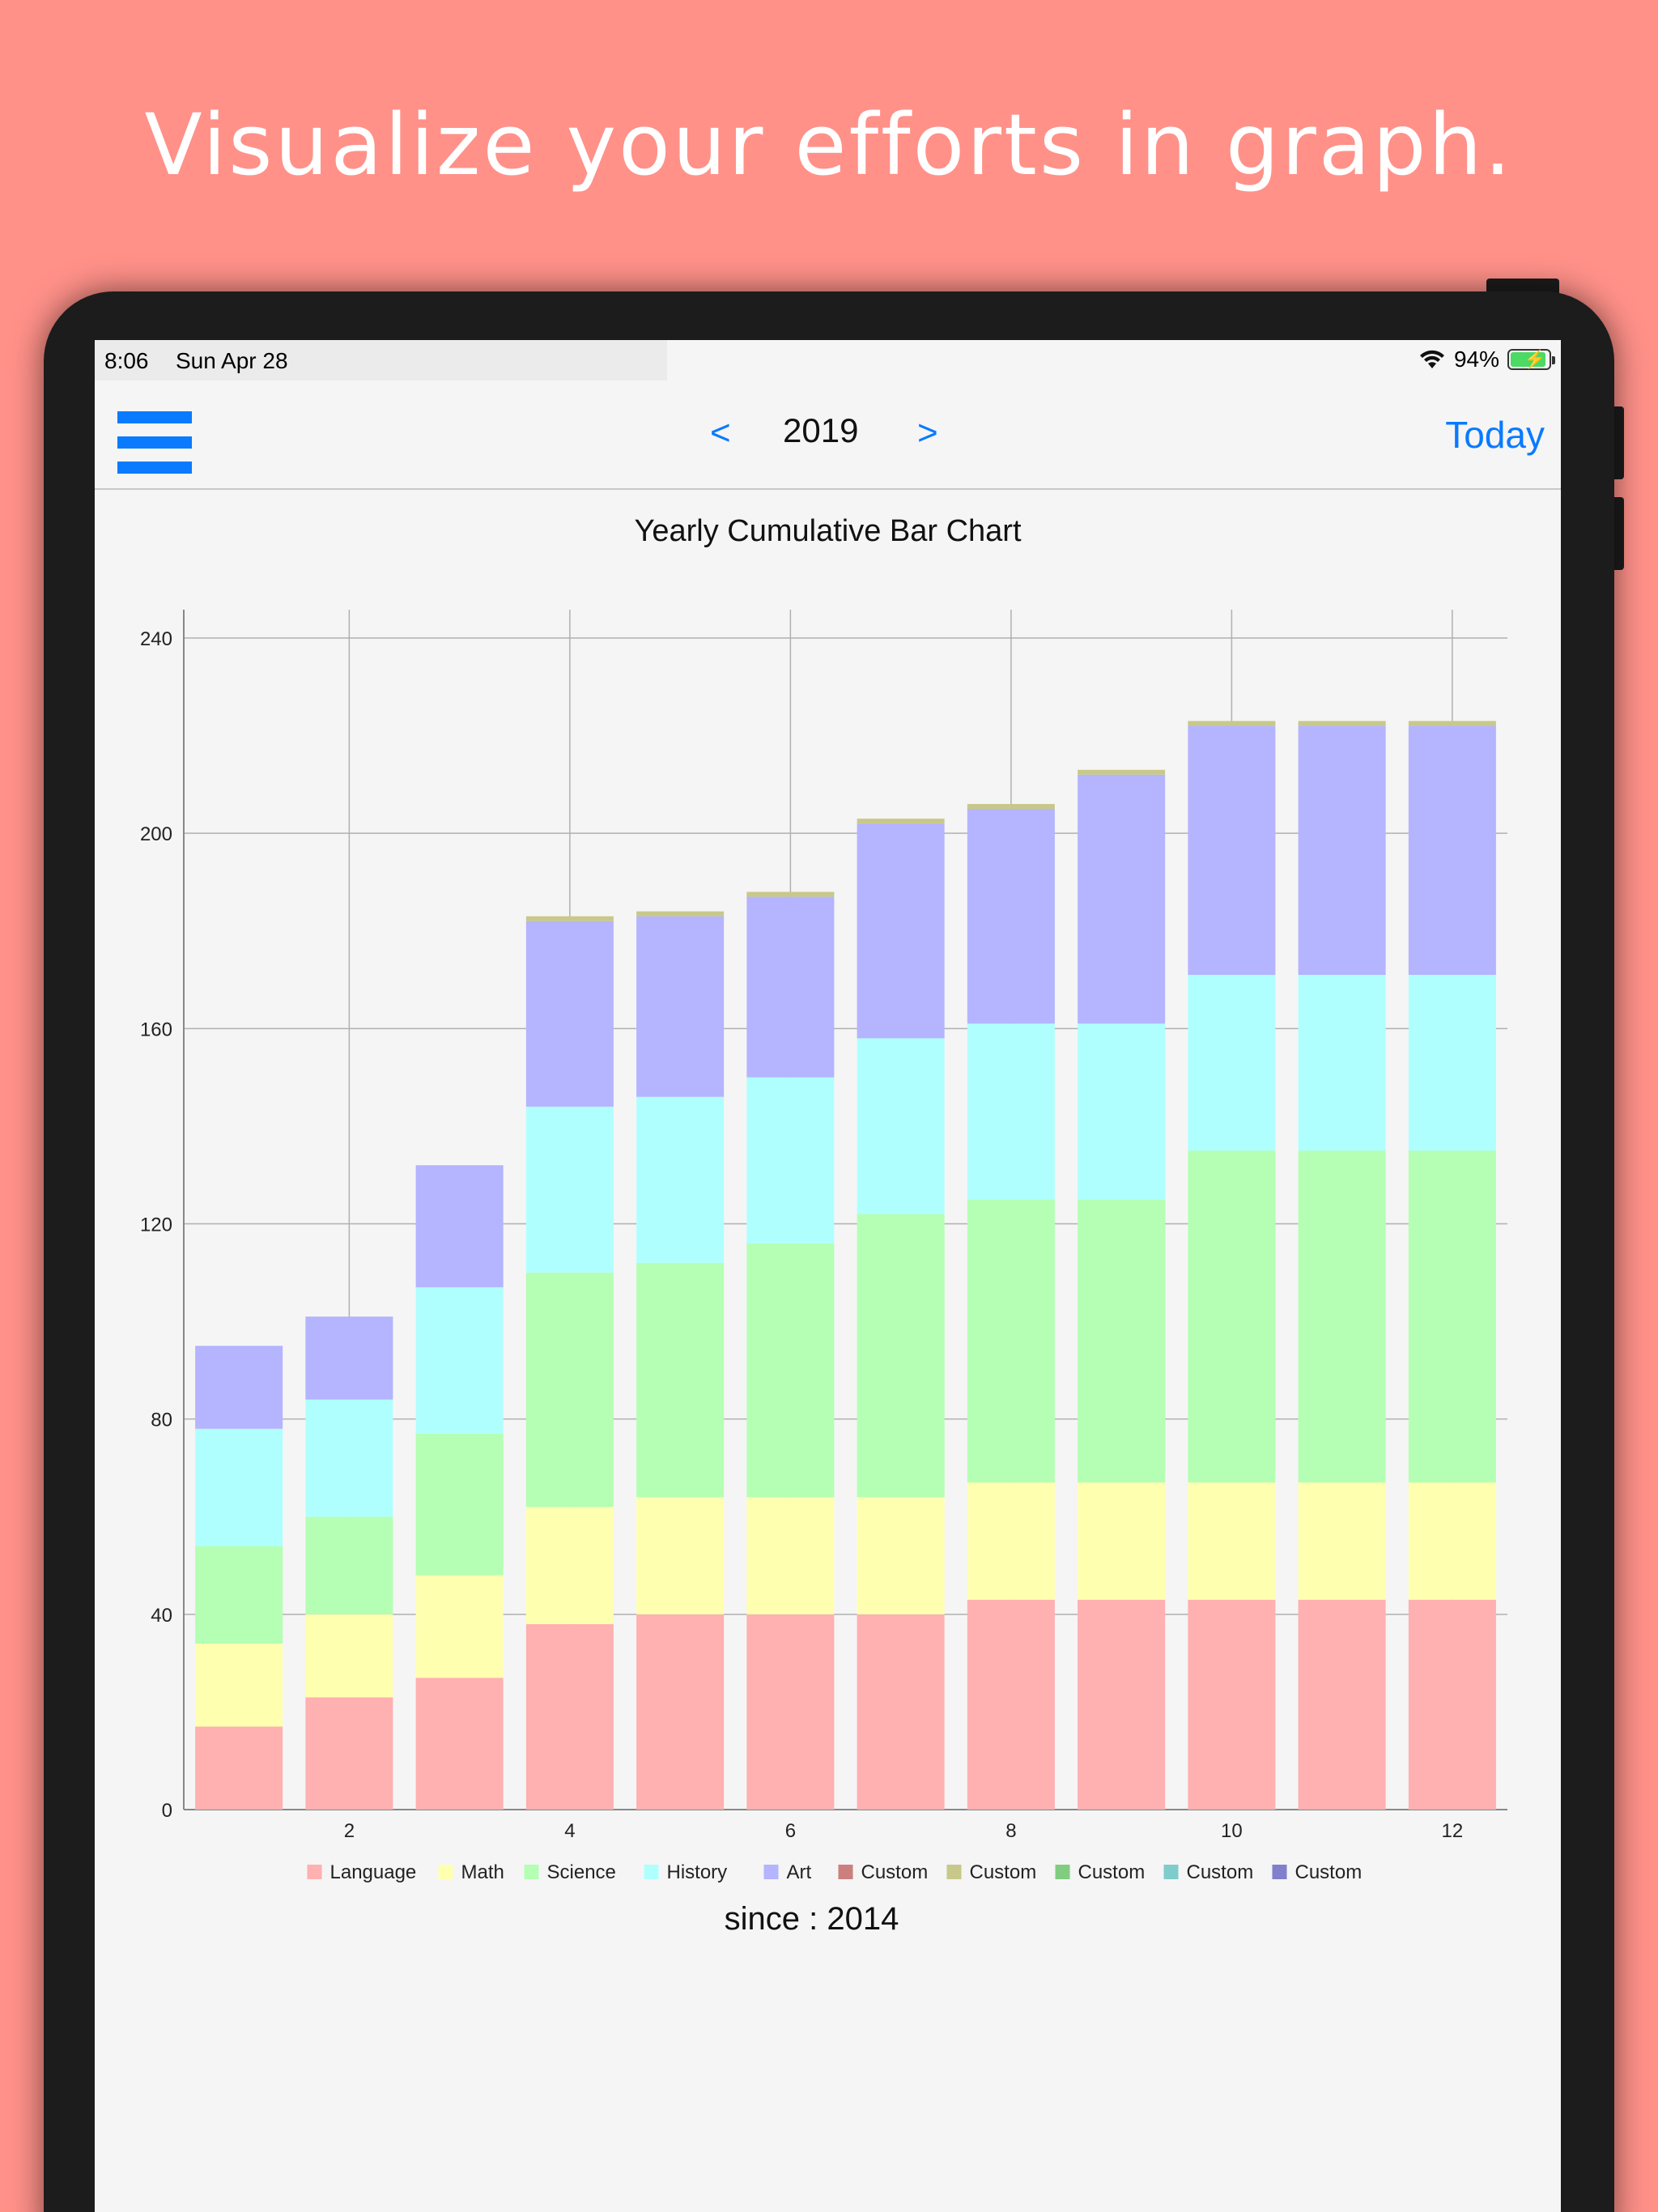  Describe the element at coordinates (167, 1811) in the screenshot. I see `y-tick-label: 0` at that location.